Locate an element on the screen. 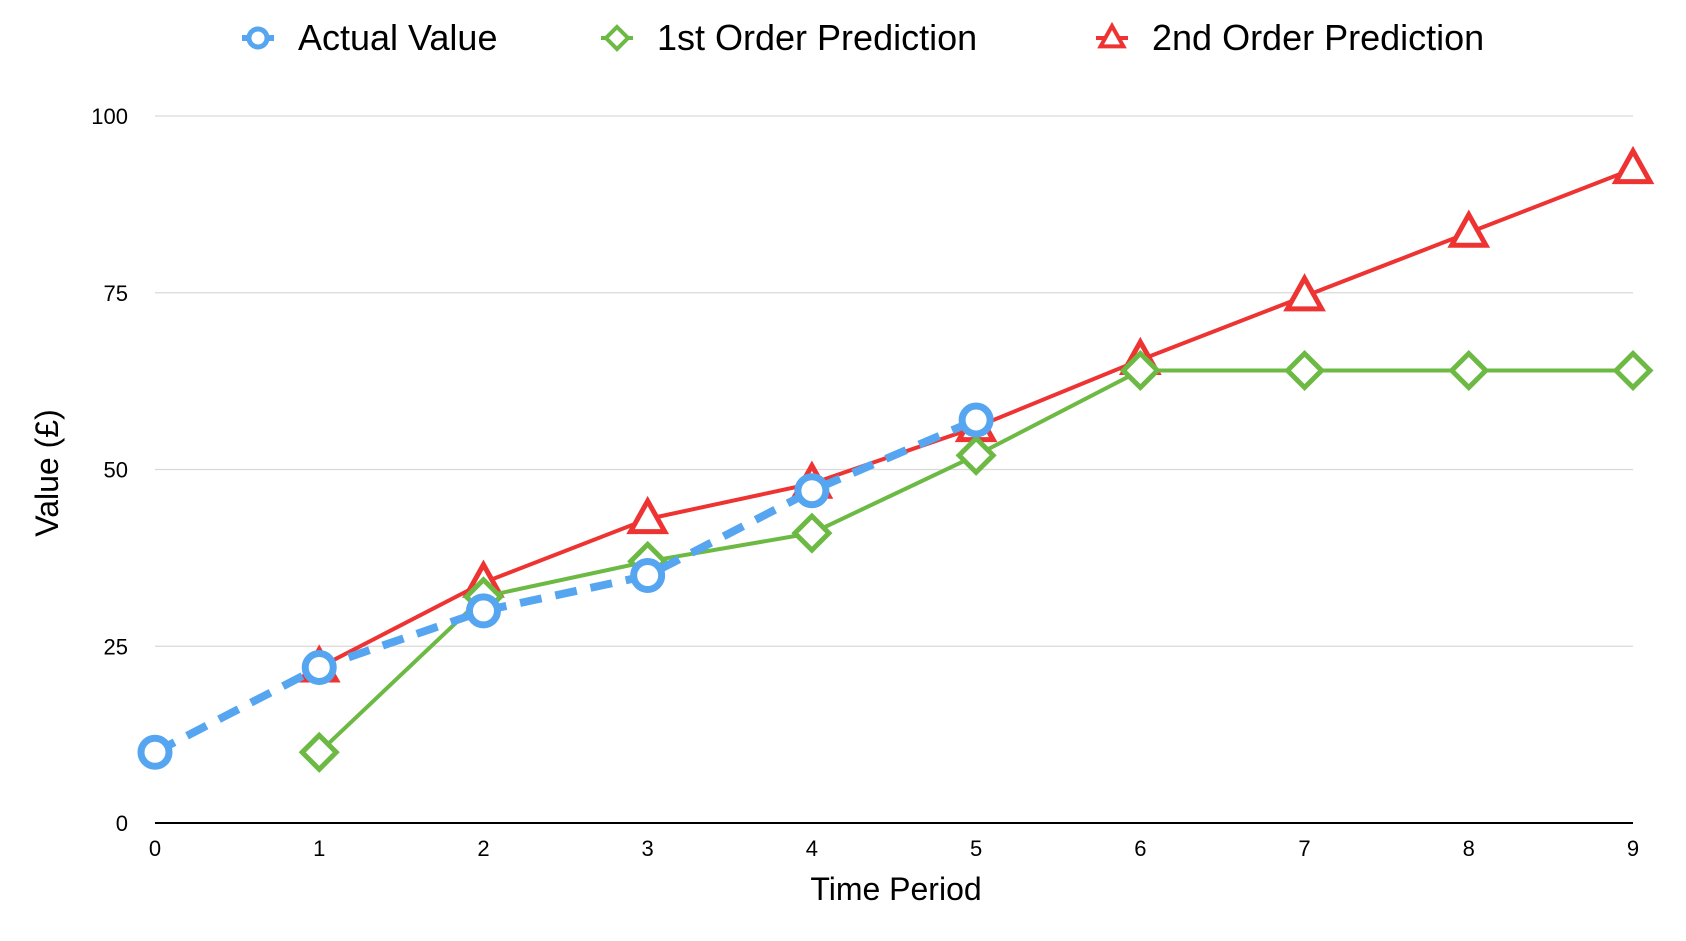 The image size is (1686, 941). legend-label: Actual Value is located at coordinates (397, 37).